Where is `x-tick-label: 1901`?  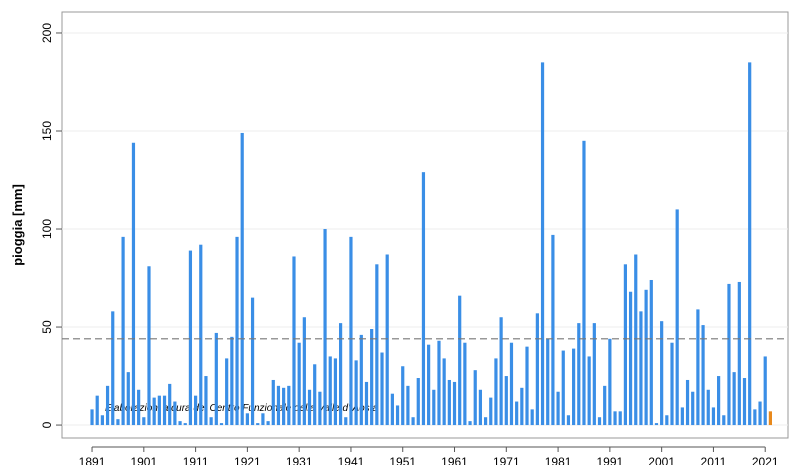 x-tick-label: 1901 is located at coordinates (143, 460).